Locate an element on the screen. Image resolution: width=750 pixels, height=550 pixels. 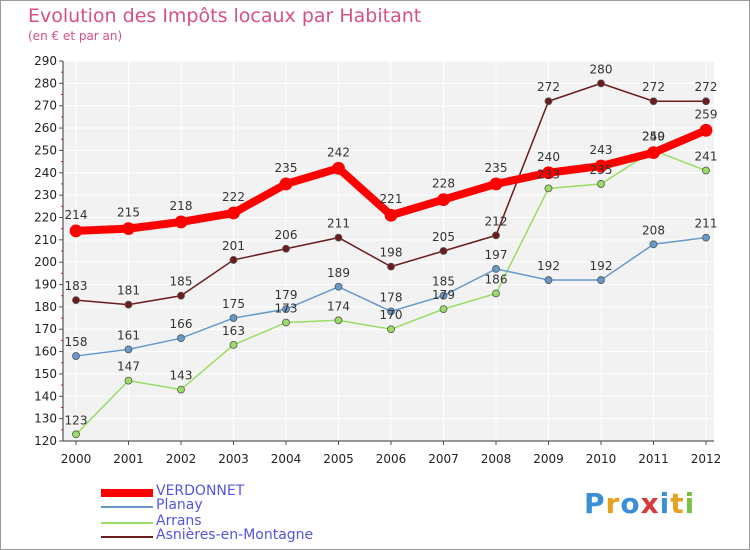
data-label-planay: 189 is located at coordinates (338, 273).